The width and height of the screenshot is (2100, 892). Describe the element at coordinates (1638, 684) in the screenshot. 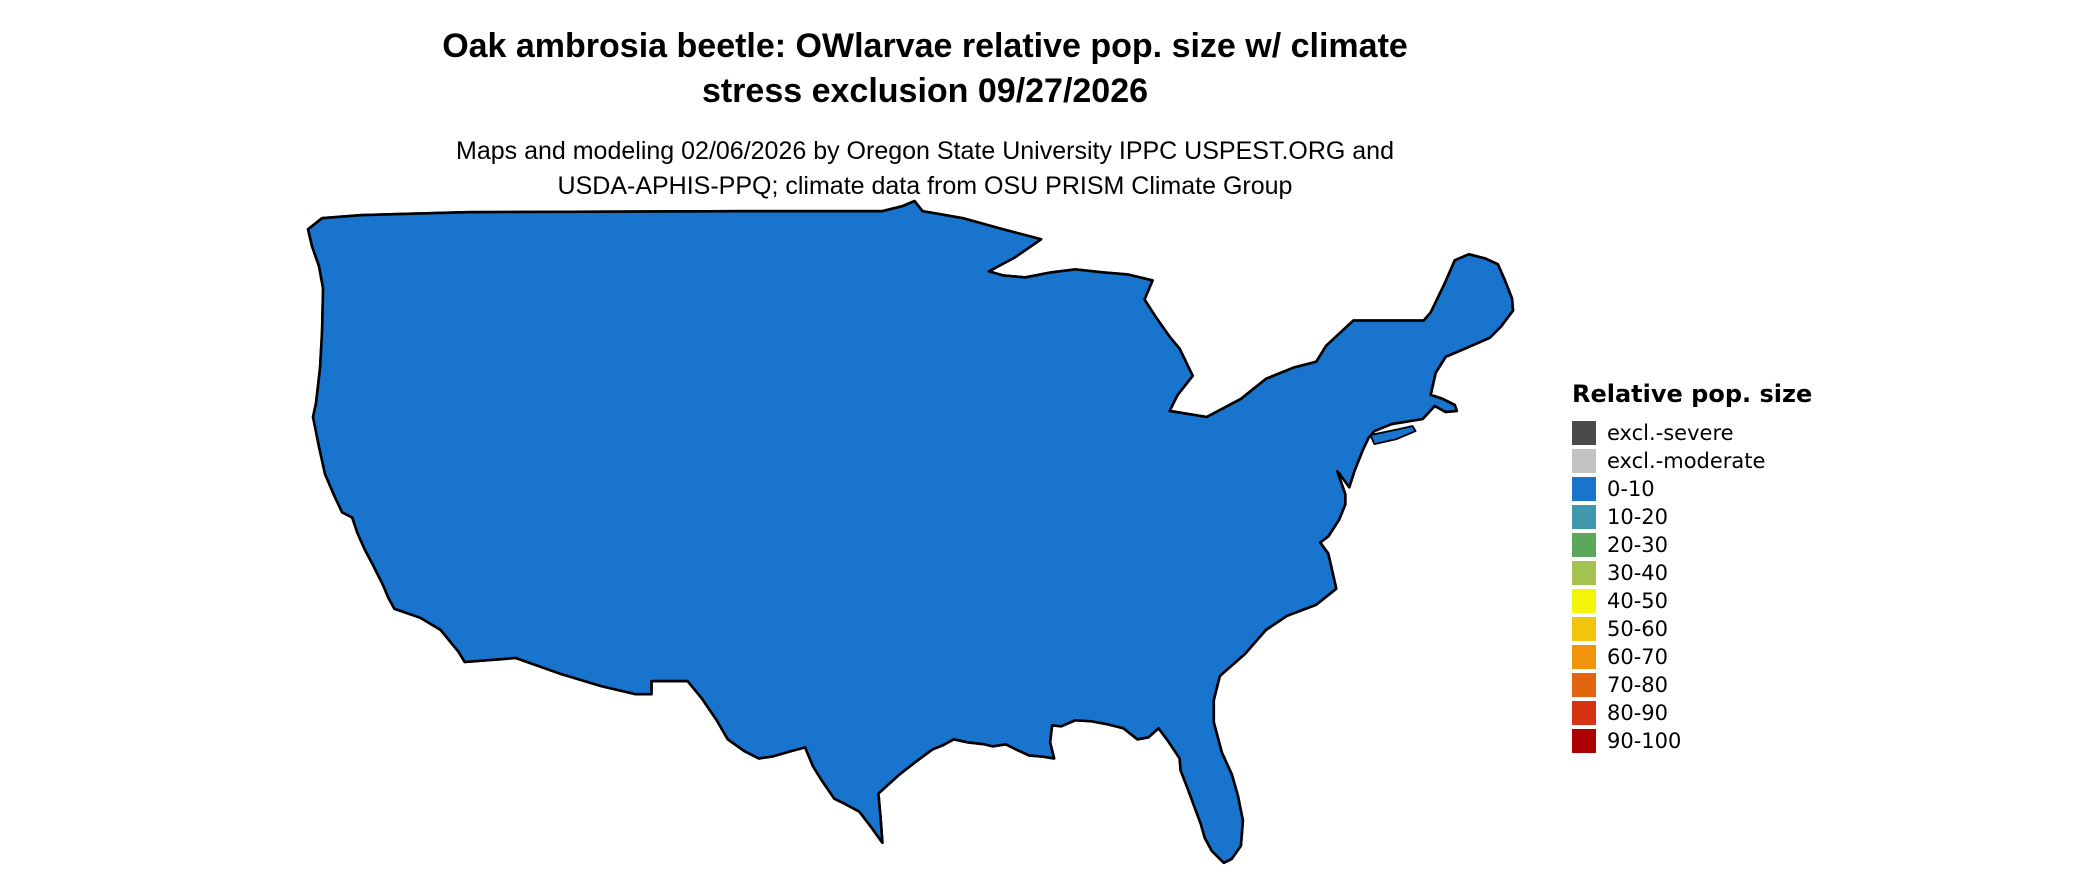

I see `legend-label: 70-80` at that location.